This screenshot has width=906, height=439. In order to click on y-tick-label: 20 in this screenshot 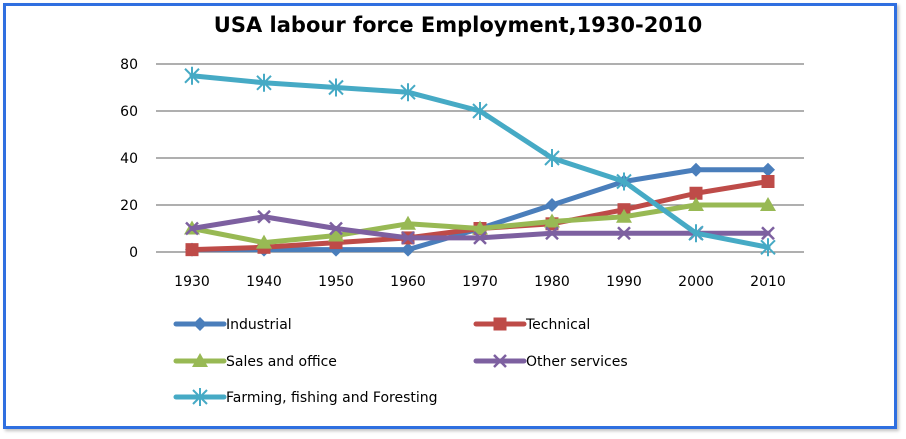, I will do `click(129, 206)`.